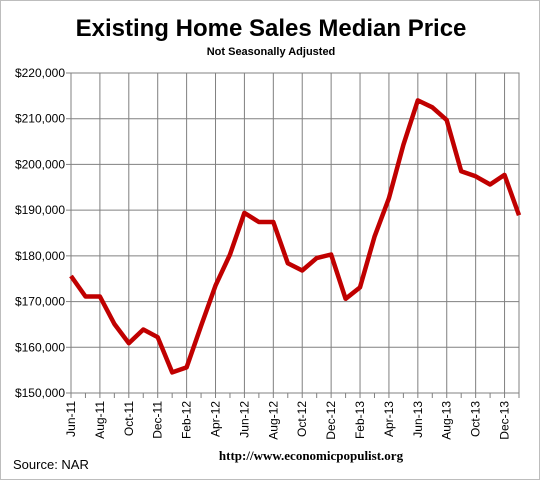 The height and width of the screenshot is (480, 540). Describe the element at coordinates (100, 420) in the screenshot. I see `x-tick-label: Aug-11` at that location.